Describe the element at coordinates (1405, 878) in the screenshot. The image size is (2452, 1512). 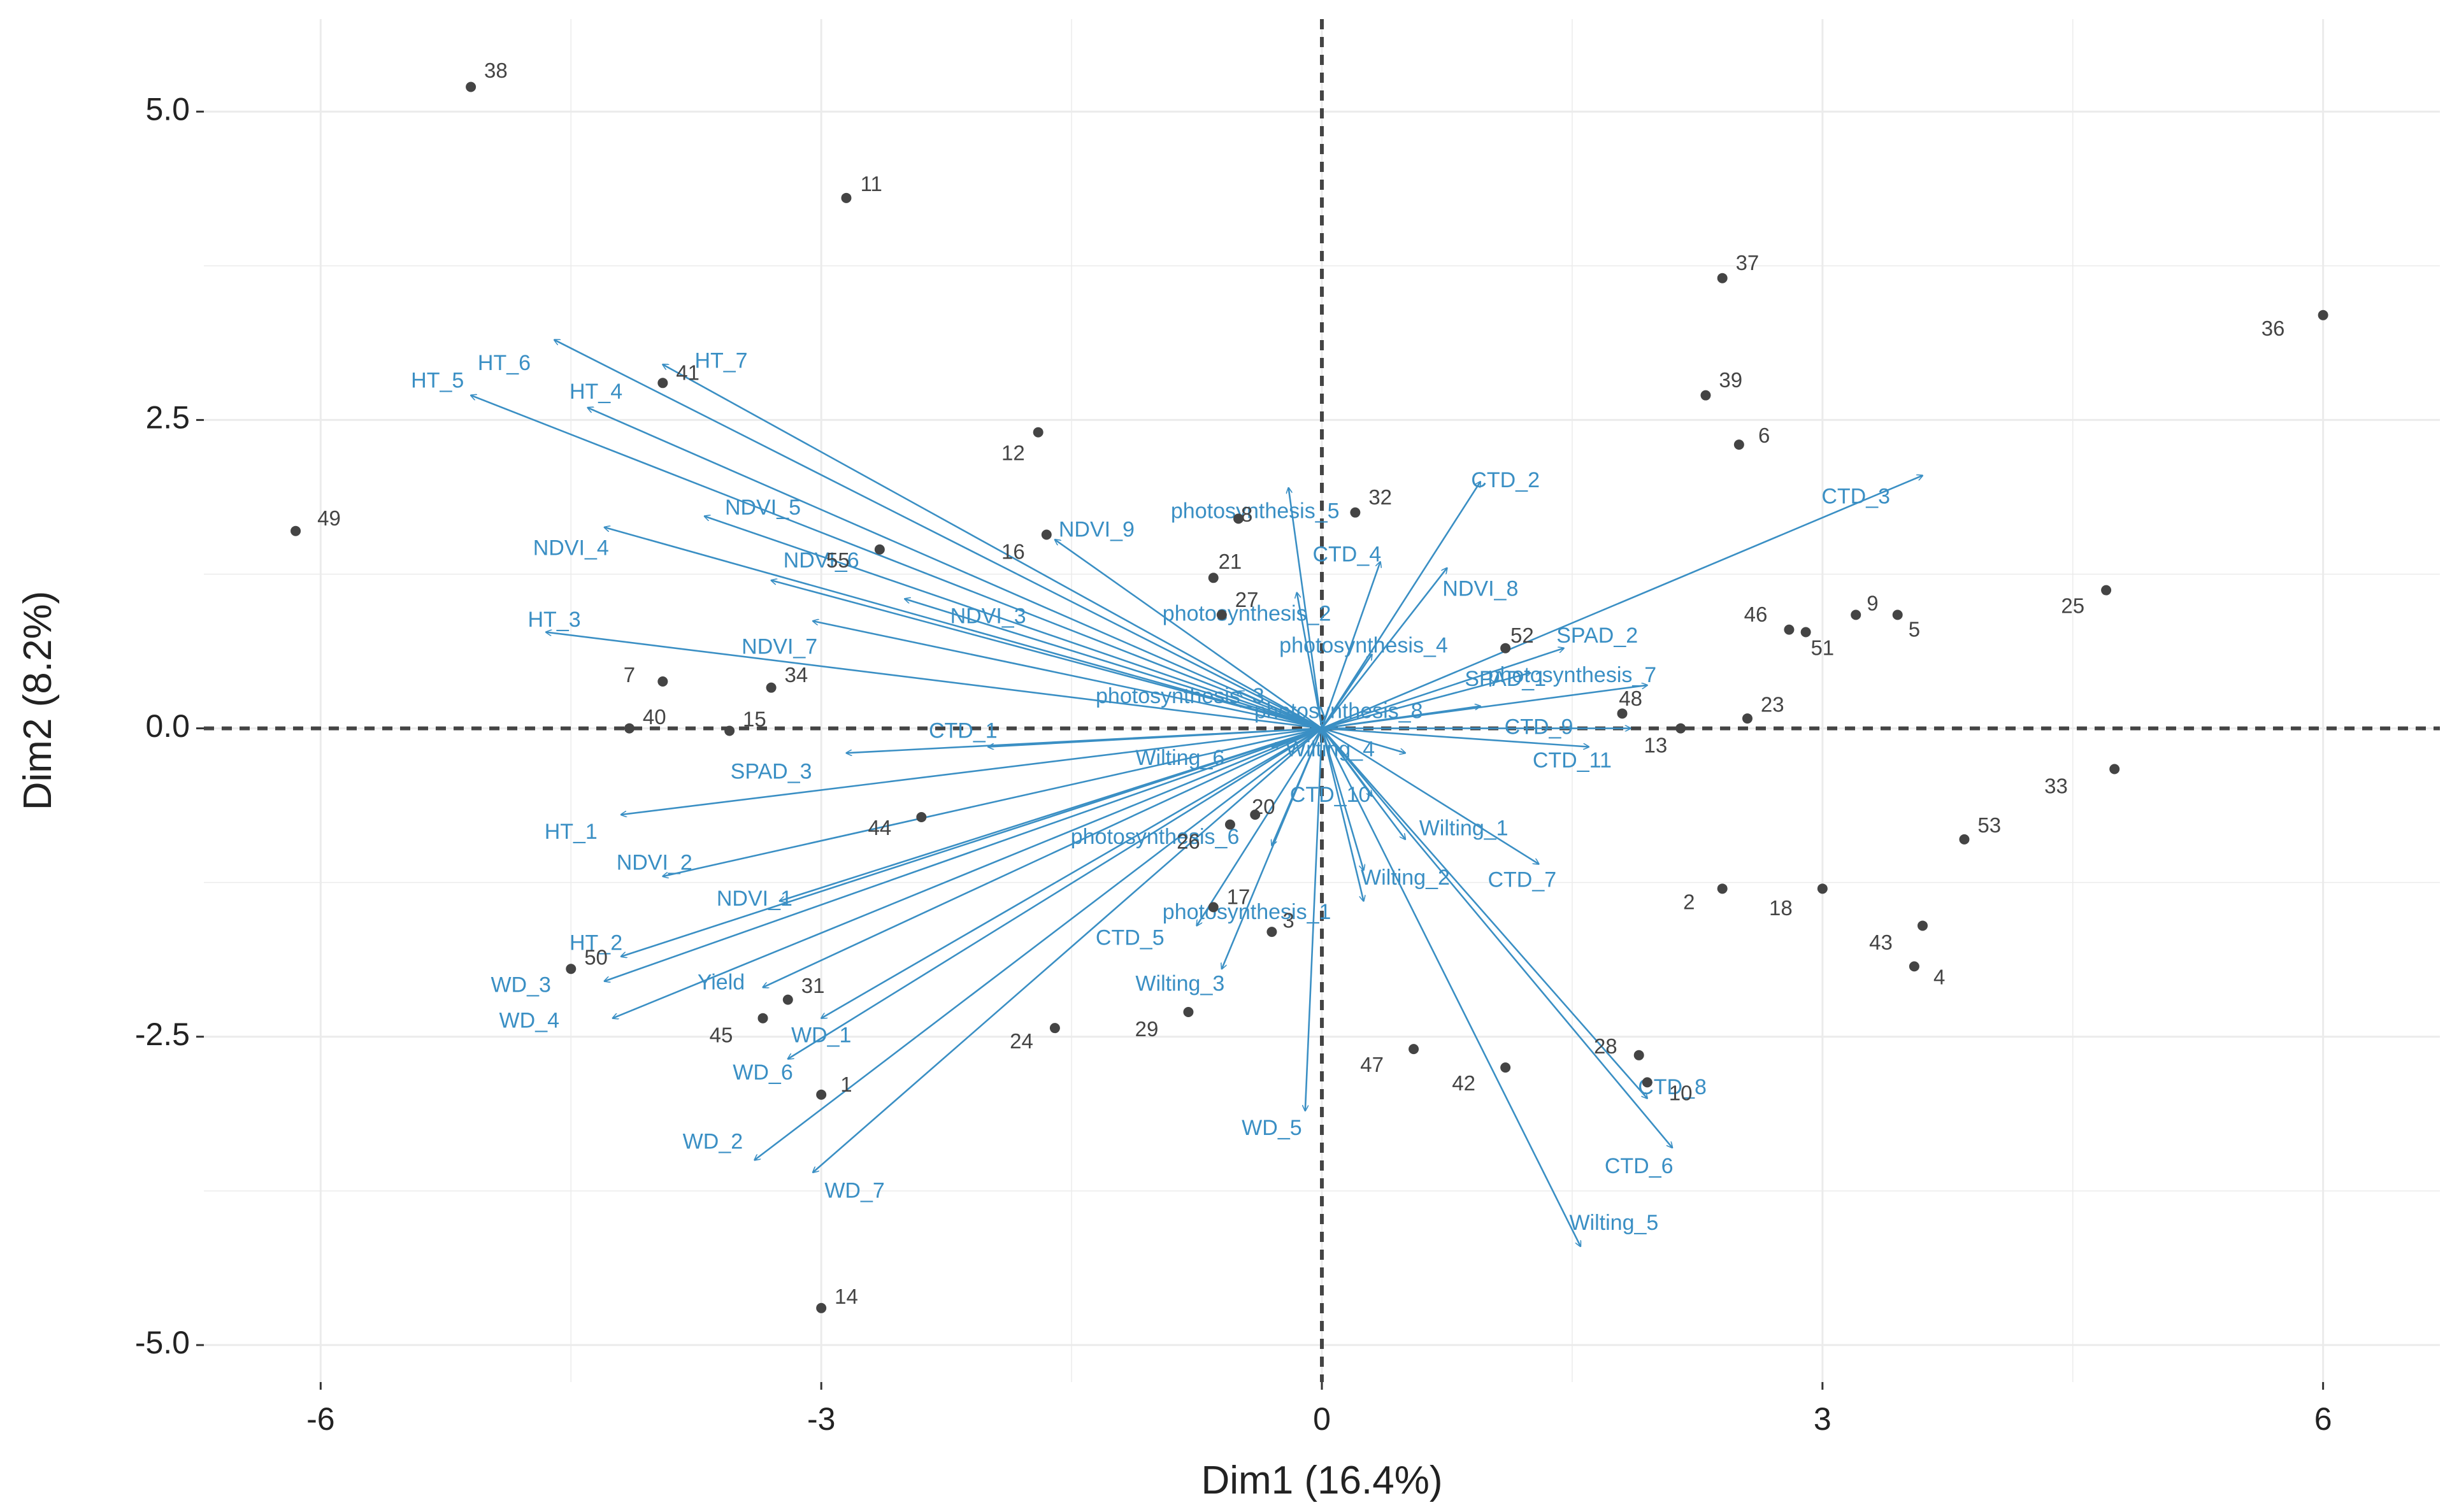
I see `variable-label-wilting_2: Wilting_2` at that location.